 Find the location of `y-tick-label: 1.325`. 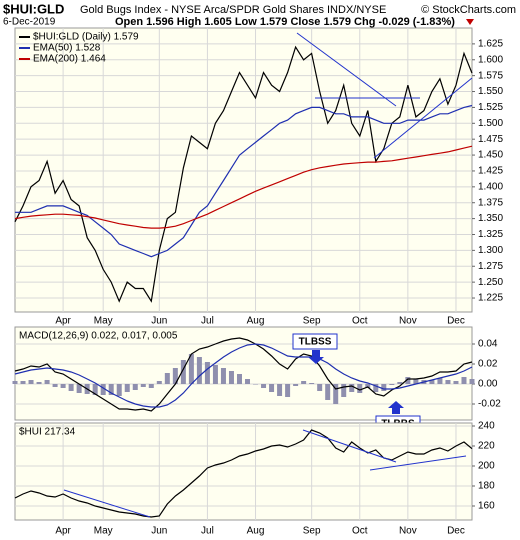

y-tick-label: 1.325 is located at coordinates (490, 234).